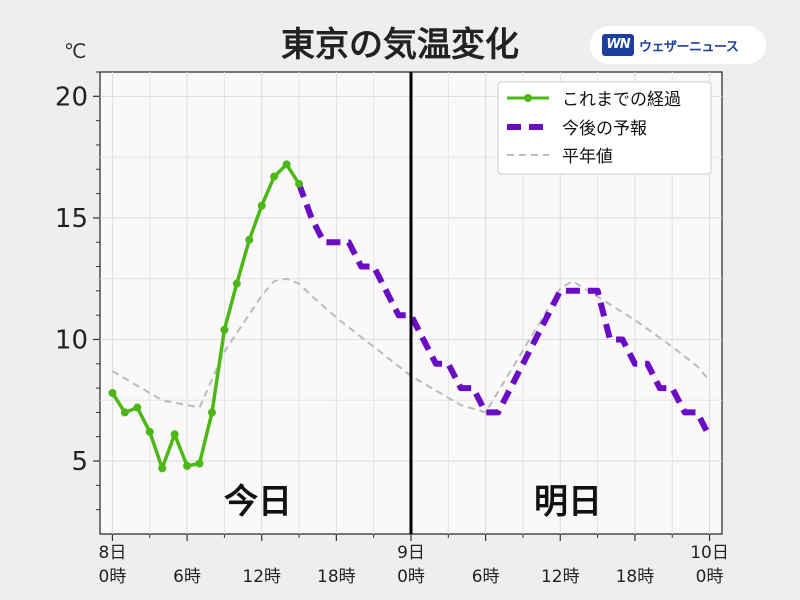 The width and height of the screenshot is (800, 600). I want to click on legend-normal-label: 平年値, so click(587, 157).